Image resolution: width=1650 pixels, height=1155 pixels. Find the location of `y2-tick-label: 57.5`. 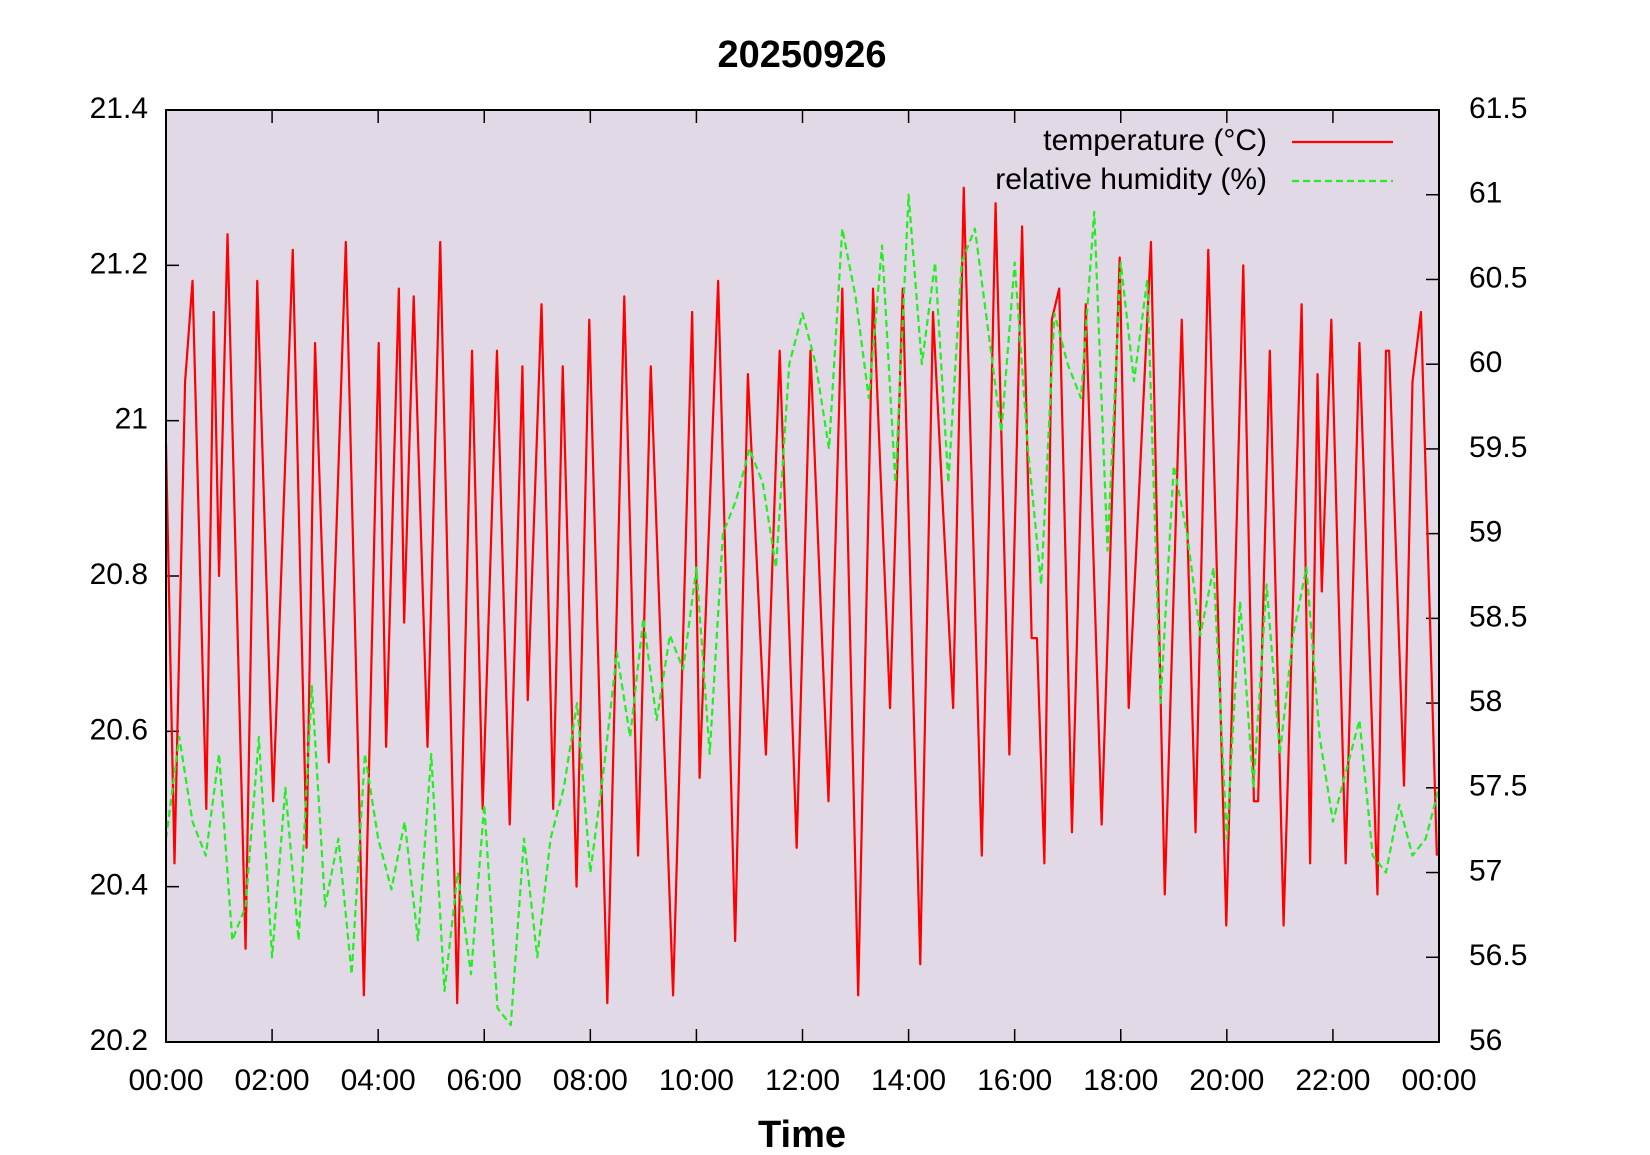

y2-tick-label: 57.5 is located at coordinates (1498, 786).